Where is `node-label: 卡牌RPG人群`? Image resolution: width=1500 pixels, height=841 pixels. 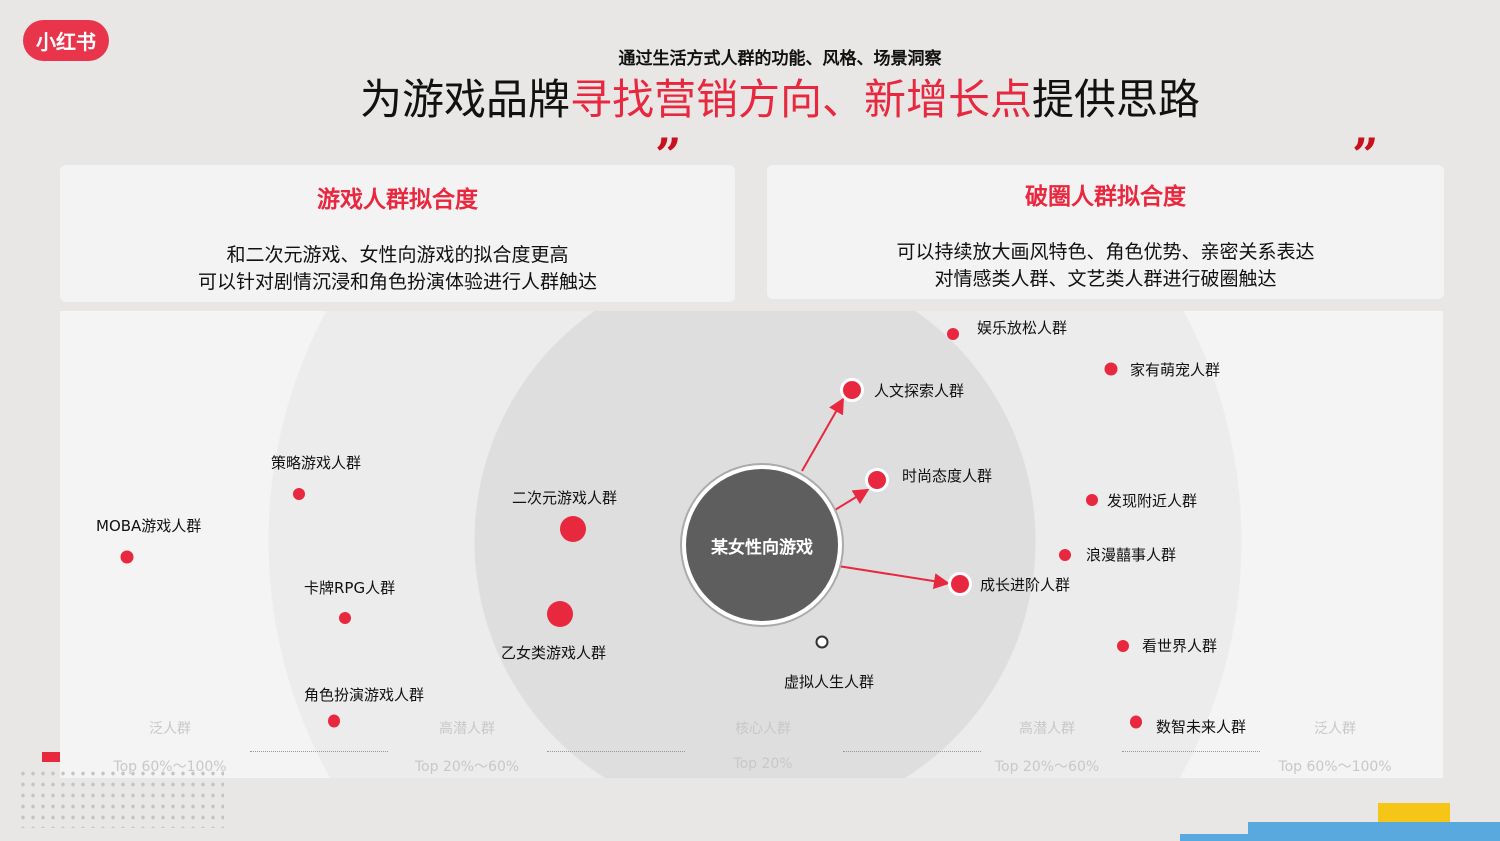
node-label: 卡牌RPG人群 is located at coordinates (350, 588).